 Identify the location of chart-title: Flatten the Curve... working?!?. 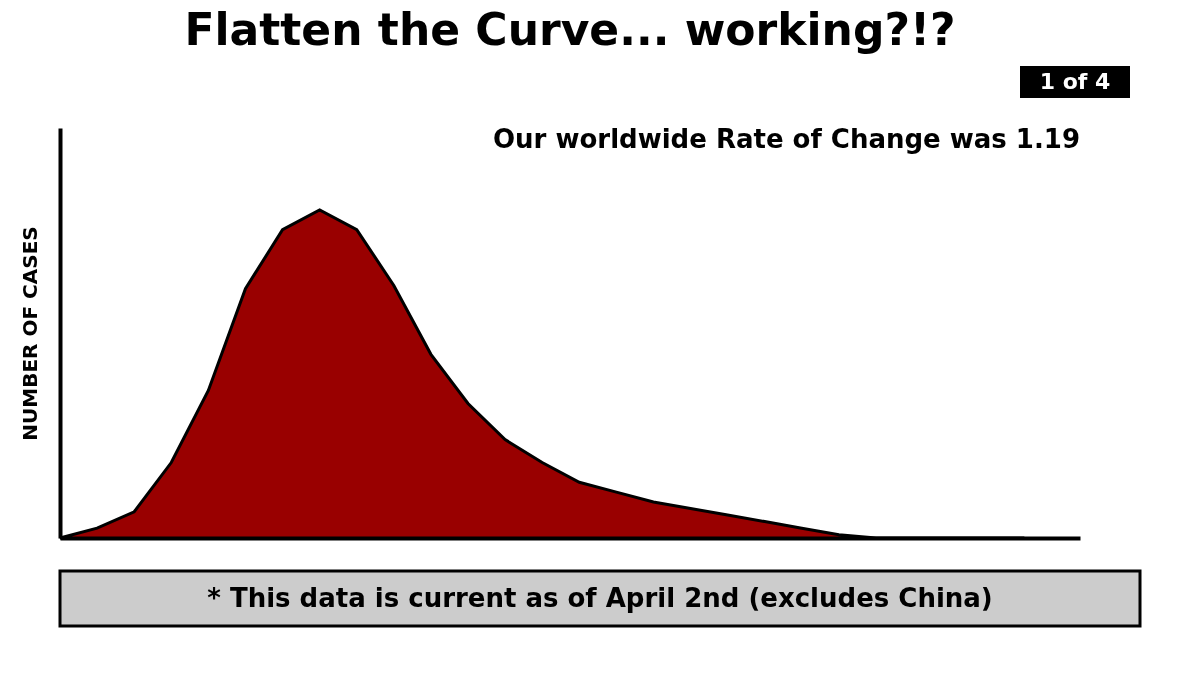
(570, 29).